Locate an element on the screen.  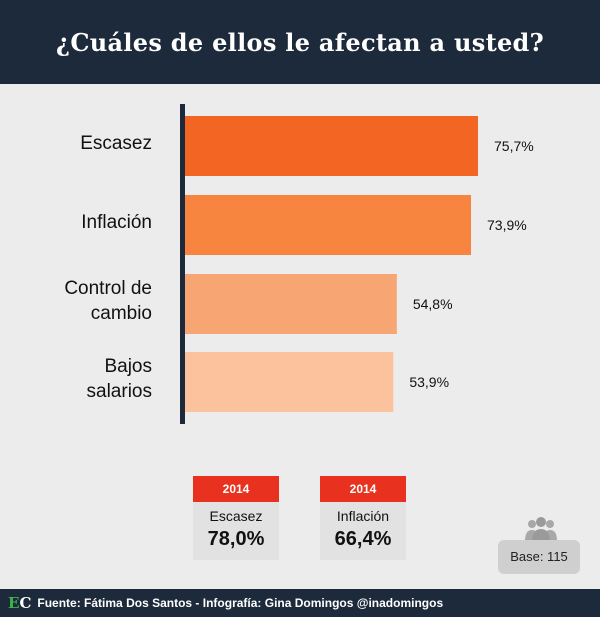
stat-body: Escasez 78,0% is located at coordinates (236, 531).